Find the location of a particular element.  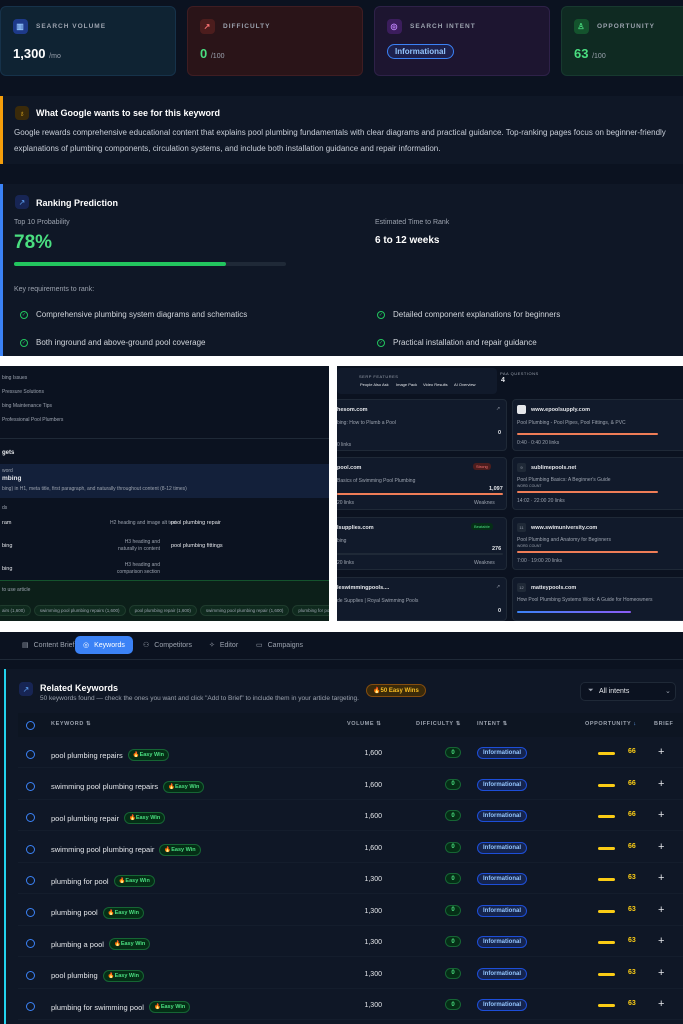

easy-win-badge: 🔥Easy Win is located at coordinates (144, 818).